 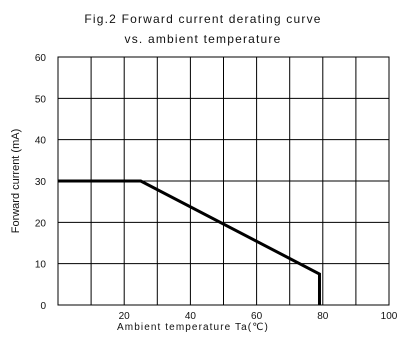 What do you see at coordinates (323, 316) in the screenshot?
I see `x-tick-label: 80` at bounding box center [323, 316].